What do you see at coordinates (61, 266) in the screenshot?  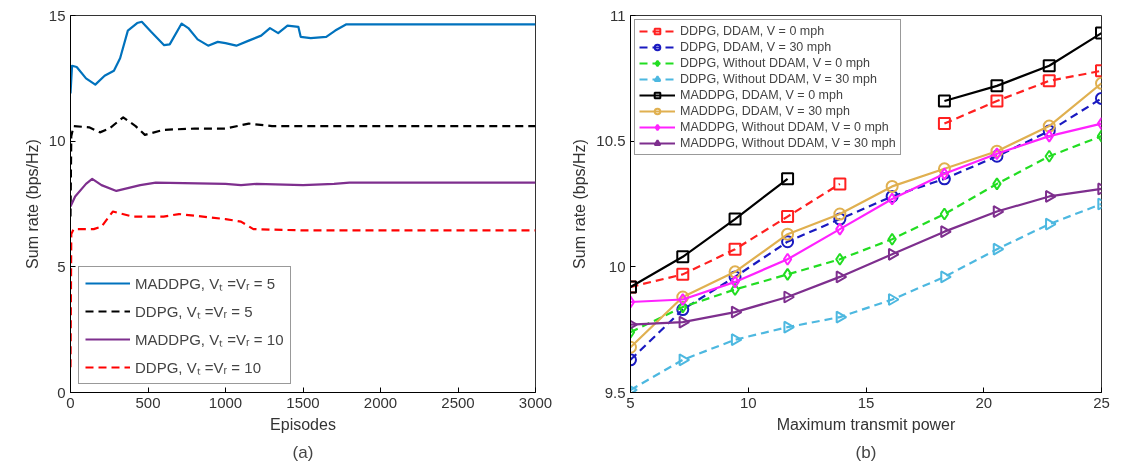 I see `y-tick-label: 5` at bounding box center [61, 266].